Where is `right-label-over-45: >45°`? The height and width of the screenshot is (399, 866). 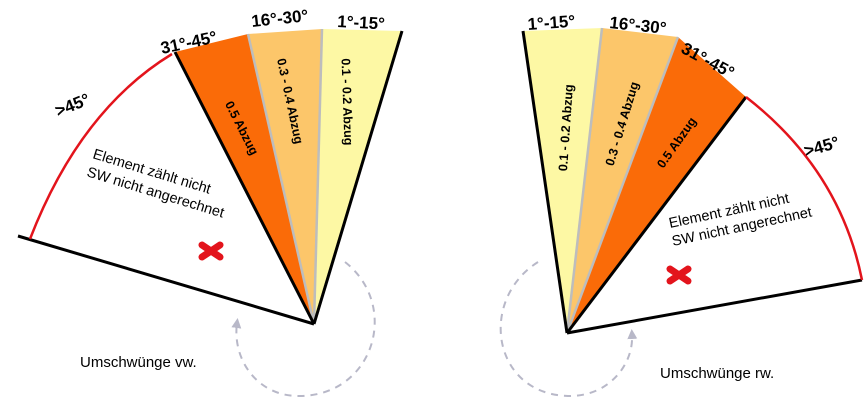
right-label-over-45: >45° is located at coordinates (822, 147).